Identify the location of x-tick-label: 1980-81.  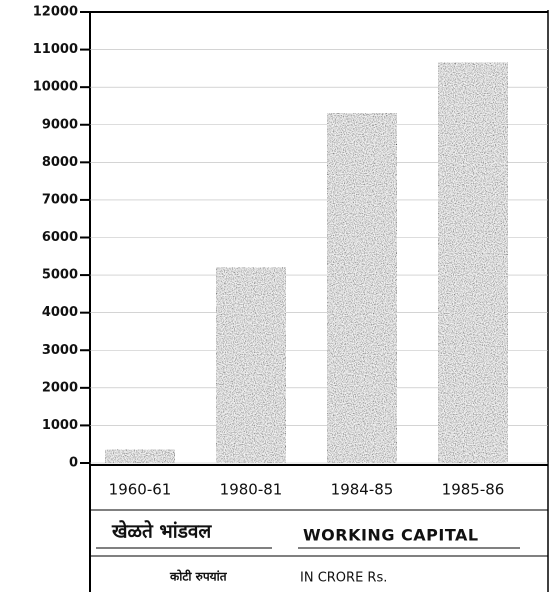
(251, 490).